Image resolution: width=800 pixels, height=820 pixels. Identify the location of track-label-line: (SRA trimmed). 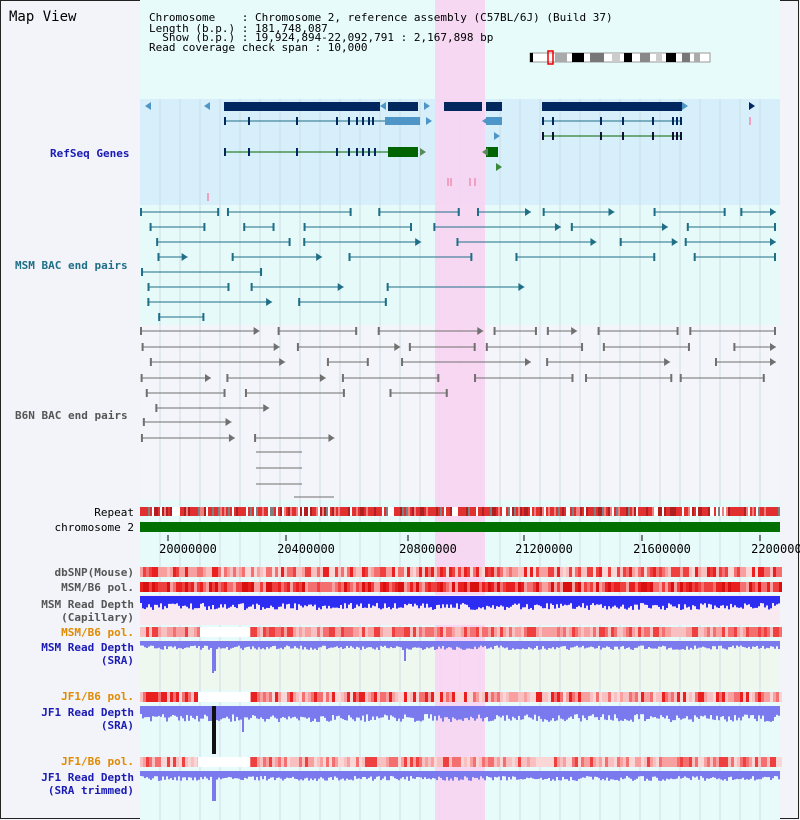
(90, 790).